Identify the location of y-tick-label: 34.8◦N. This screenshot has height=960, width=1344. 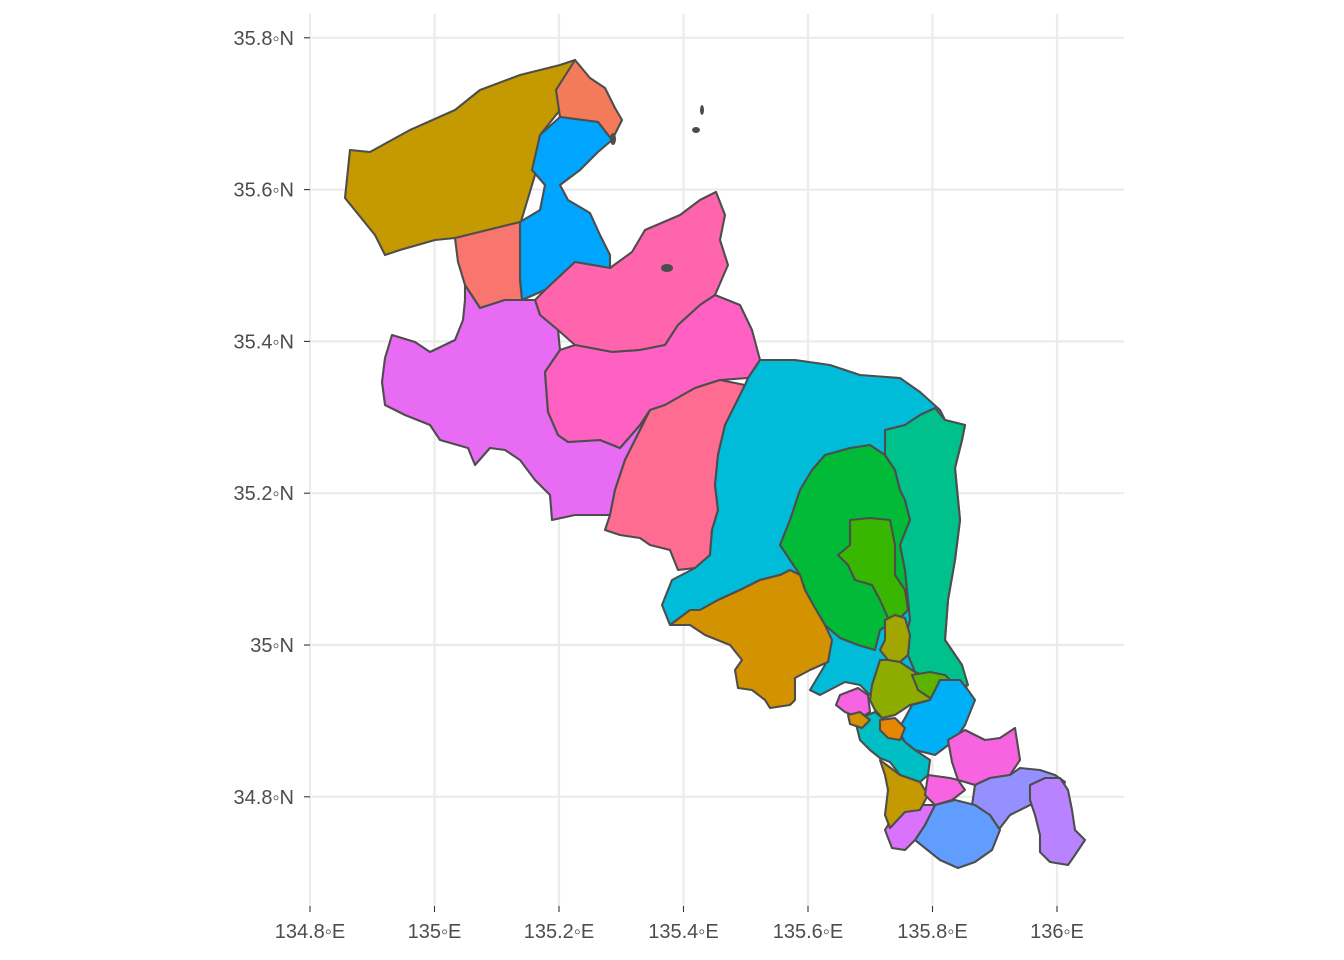
(264, 798).